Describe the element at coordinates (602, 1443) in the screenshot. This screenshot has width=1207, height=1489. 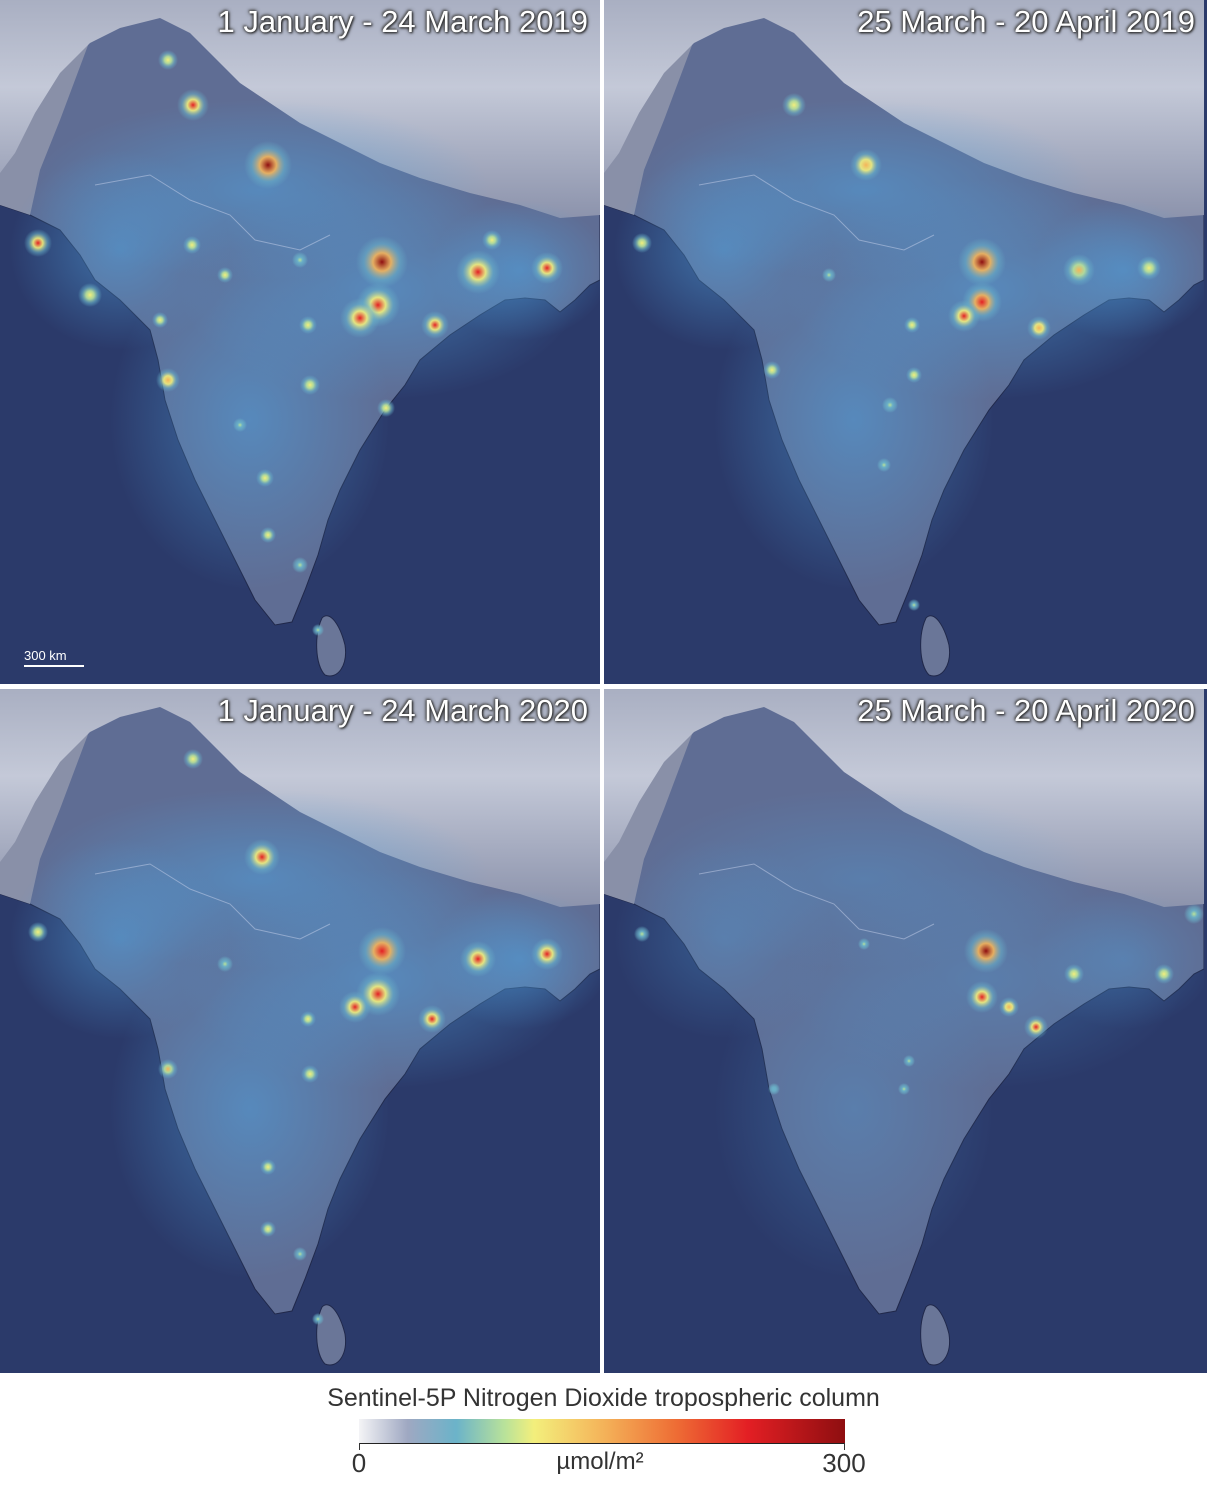
I see `colorbar-axis` at that location.